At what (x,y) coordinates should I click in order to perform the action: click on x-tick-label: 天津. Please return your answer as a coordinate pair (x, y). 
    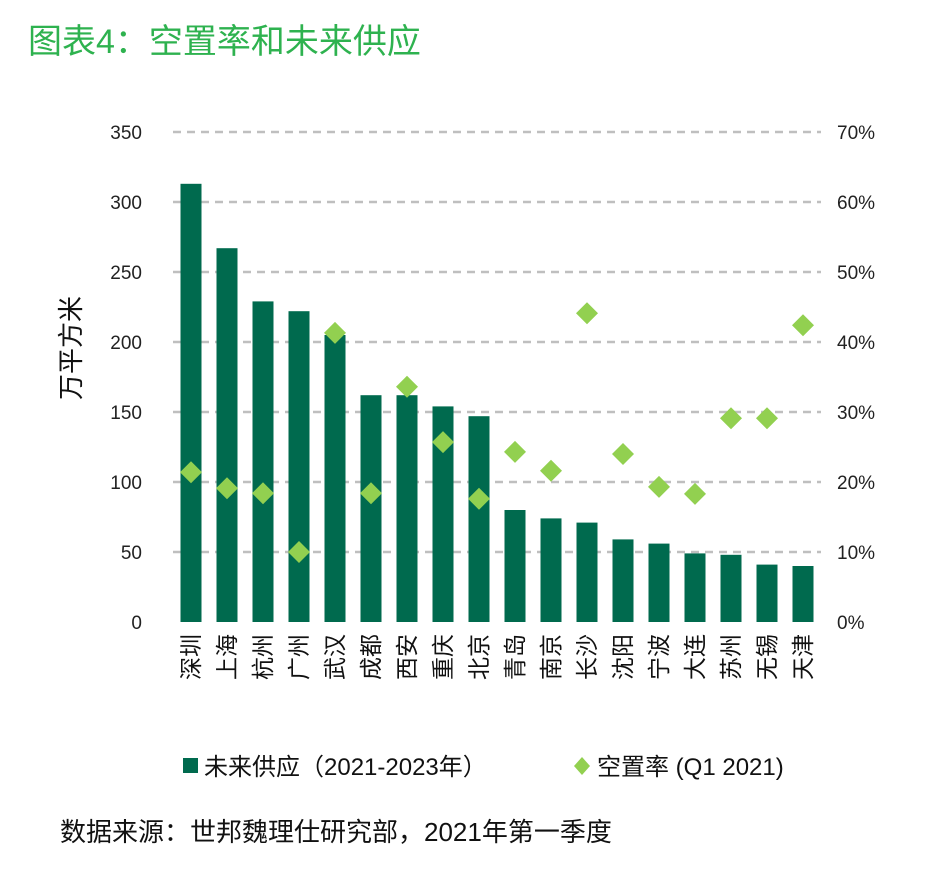
    Looking at the image, I should click on (803, 657).